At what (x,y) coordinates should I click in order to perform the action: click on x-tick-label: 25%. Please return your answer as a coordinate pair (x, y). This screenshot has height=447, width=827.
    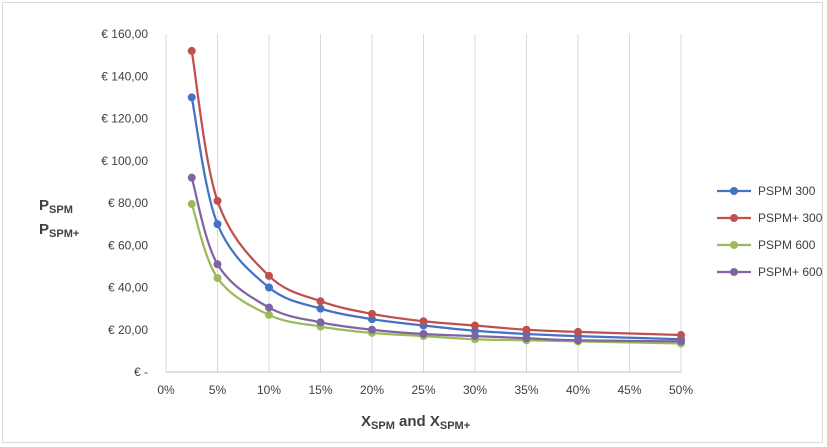
    Looking at the image, I should click on (423, 390).